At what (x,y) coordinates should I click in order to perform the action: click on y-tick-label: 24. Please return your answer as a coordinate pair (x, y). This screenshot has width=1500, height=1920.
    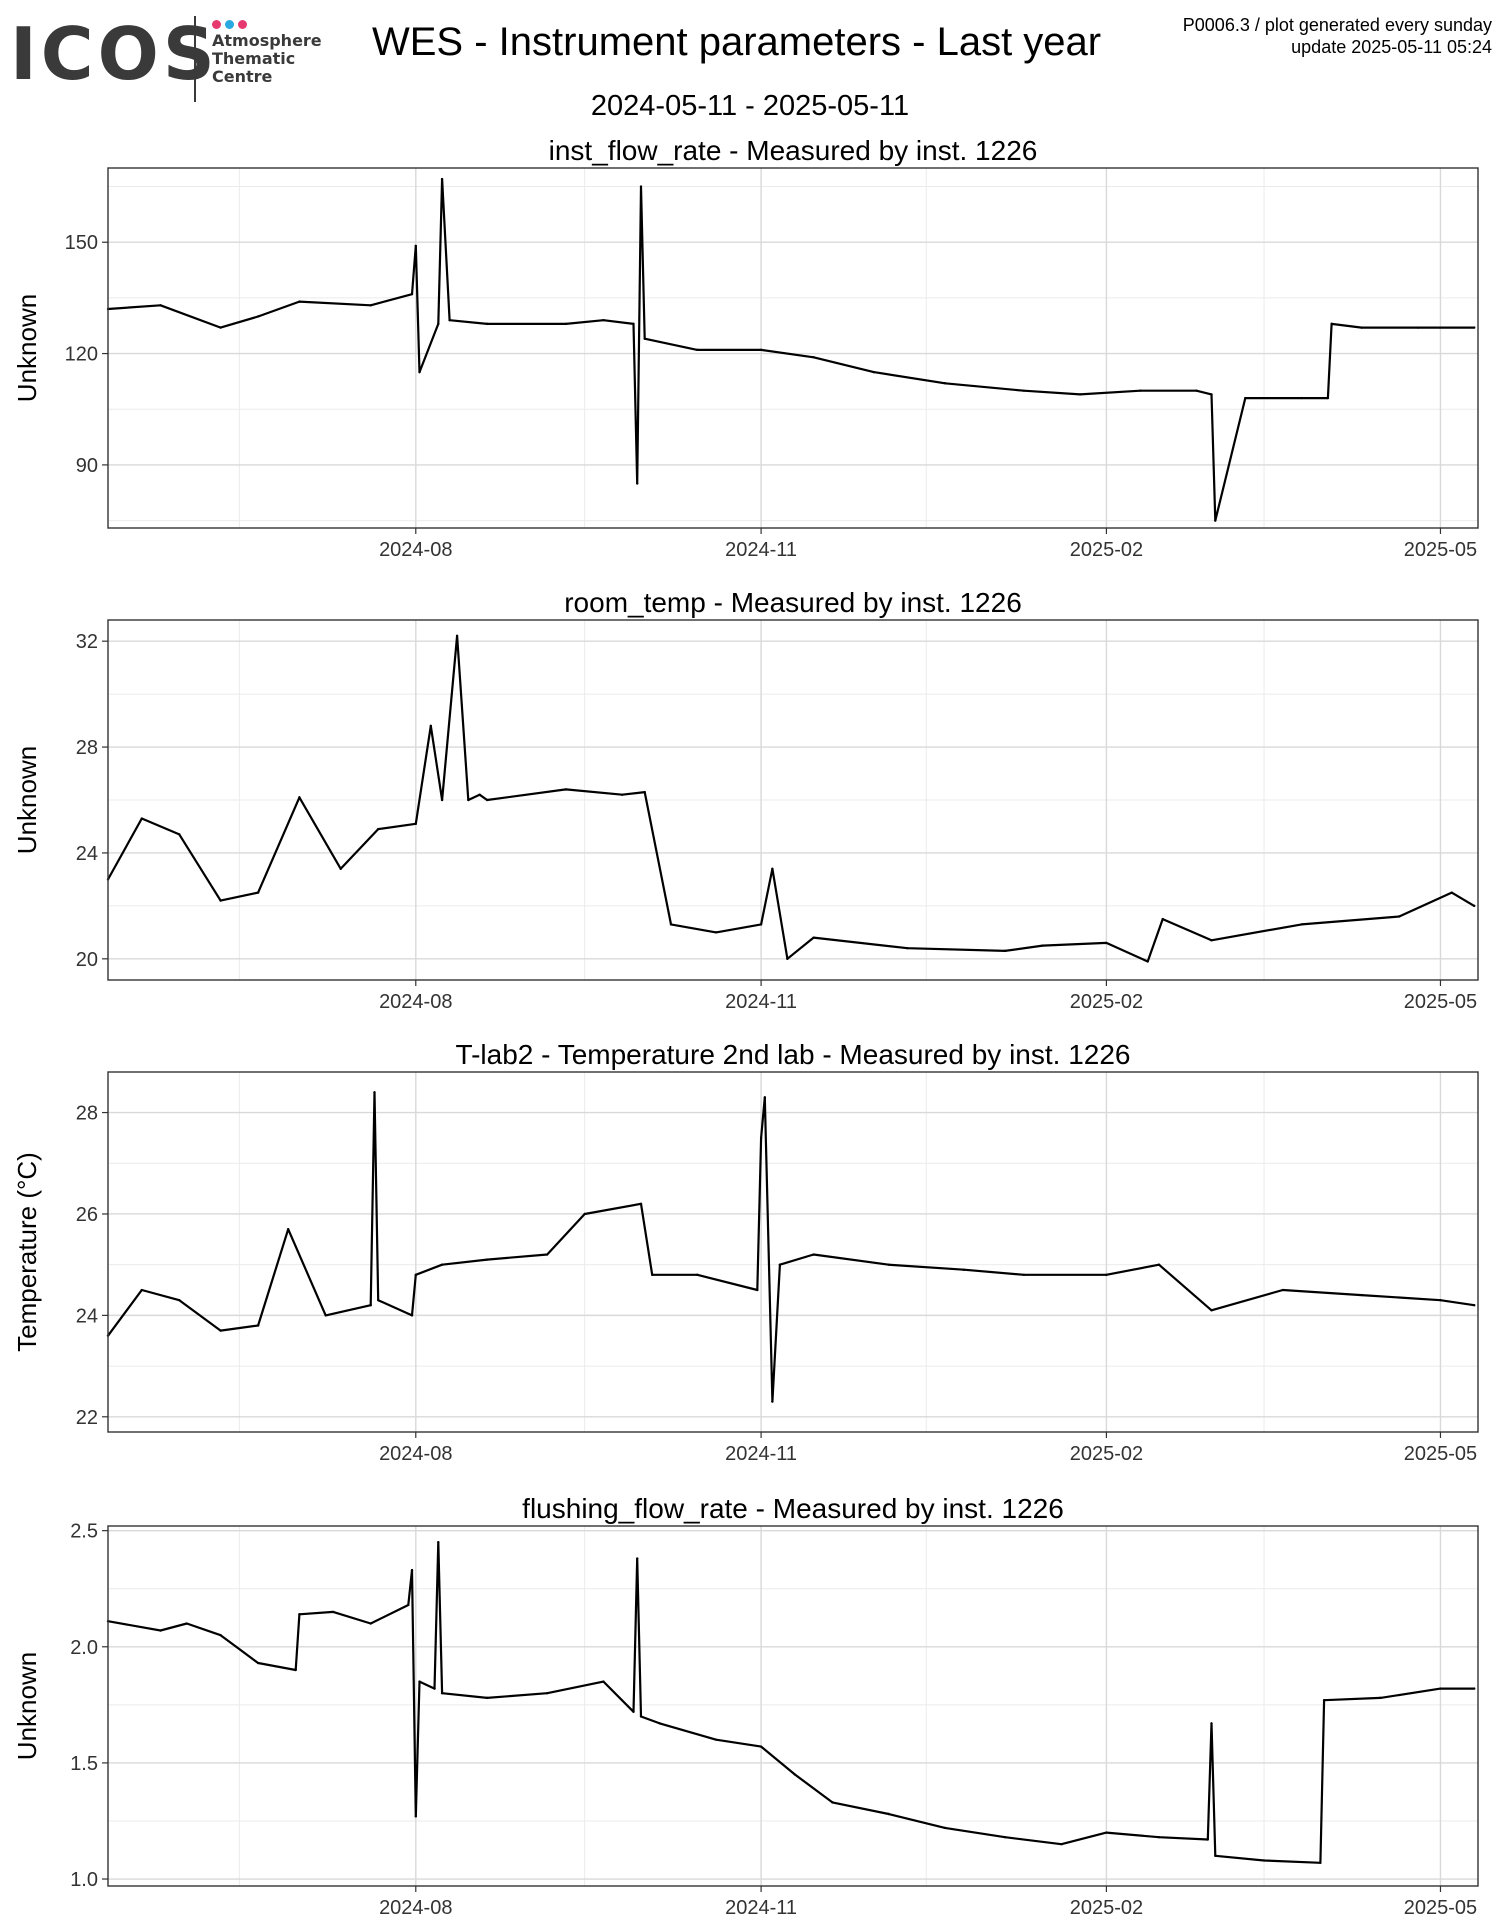
    Looking at the image, I should click on (87, 1316).